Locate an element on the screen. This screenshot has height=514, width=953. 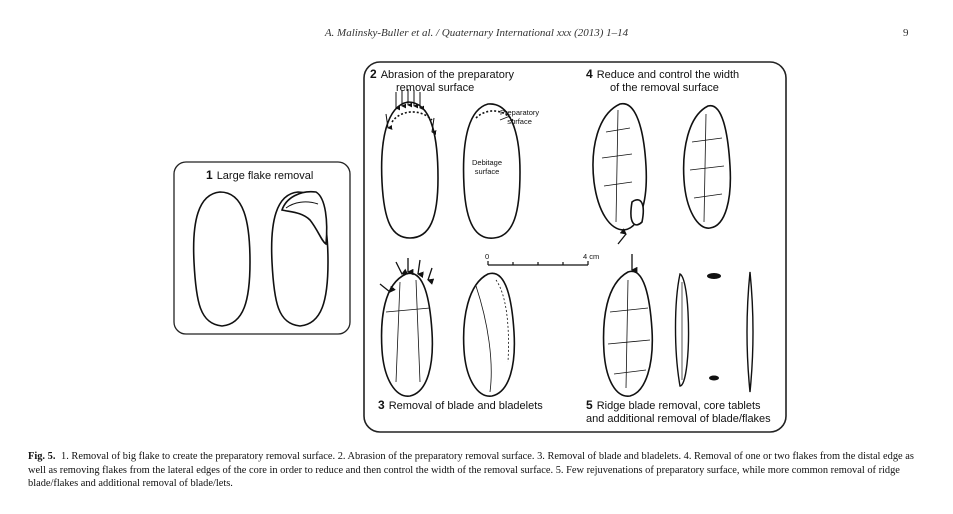
panel-1-frame is located at coordinates (262, 248).